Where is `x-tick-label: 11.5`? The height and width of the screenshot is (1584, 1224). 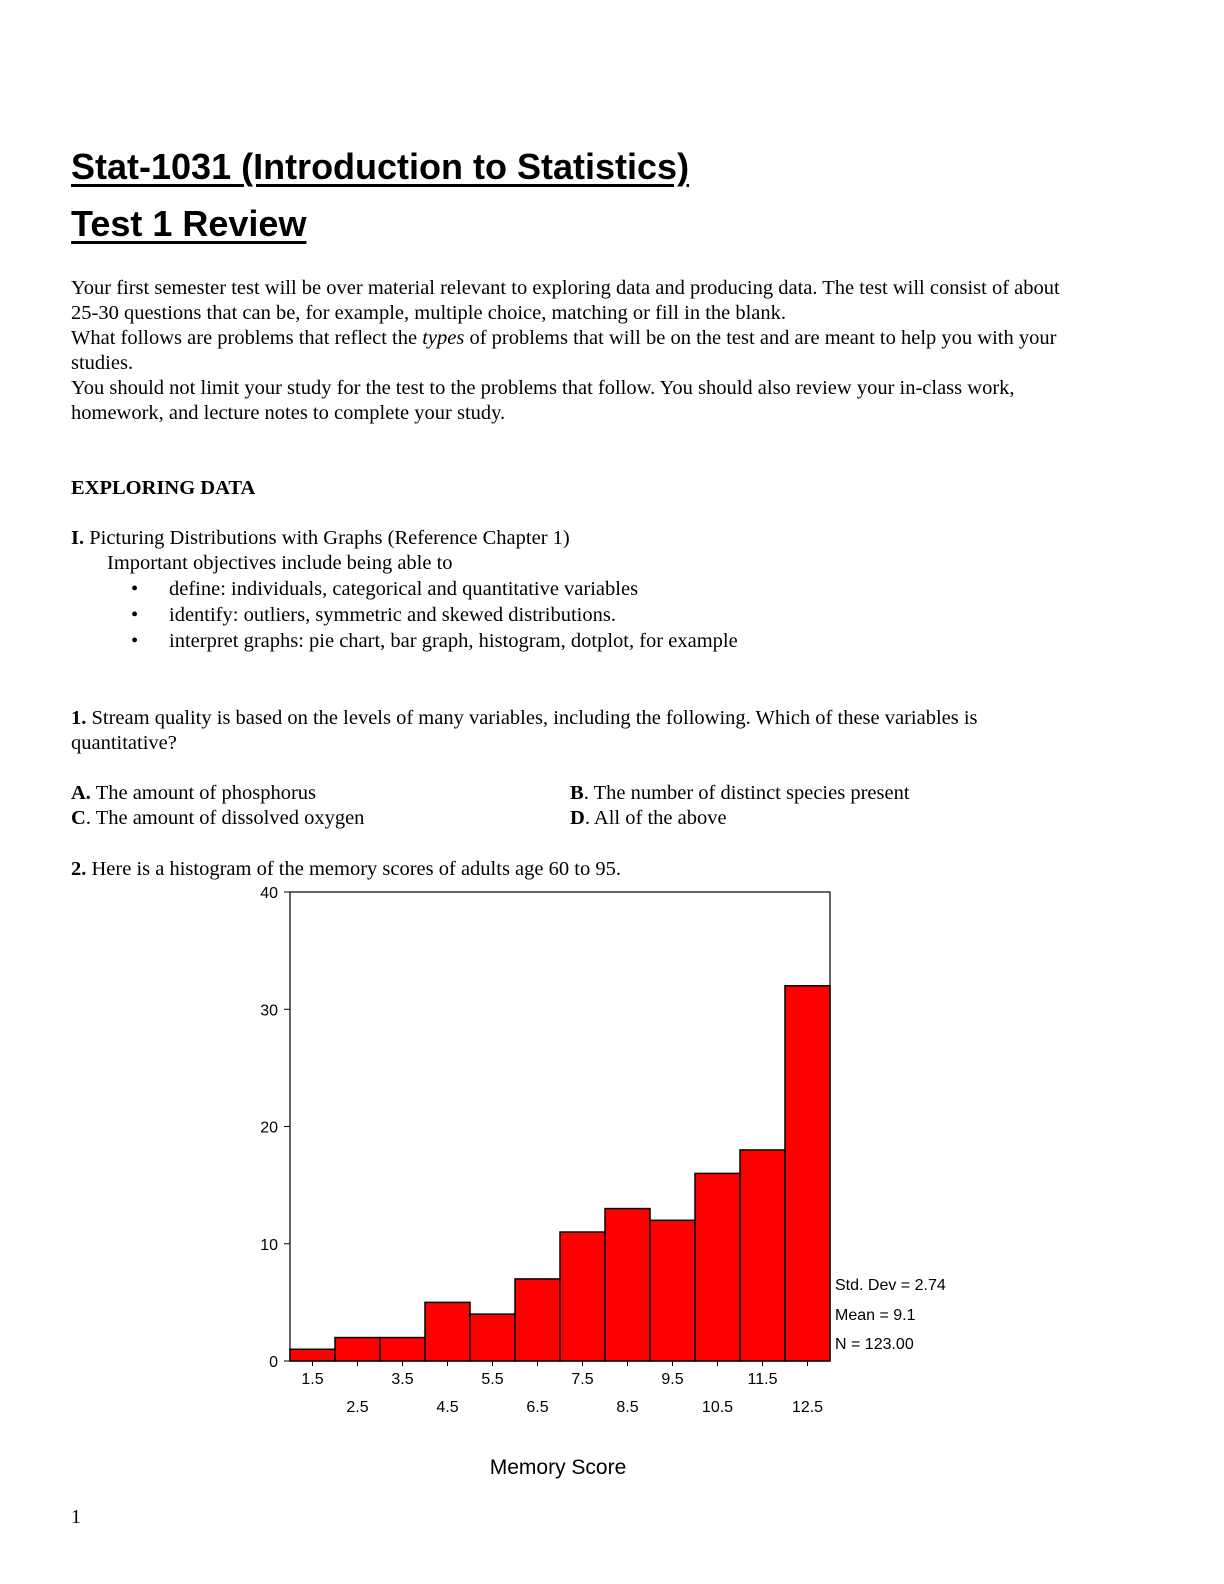 x-tick-label: 11.5 is located at coordinates (763, 1379).